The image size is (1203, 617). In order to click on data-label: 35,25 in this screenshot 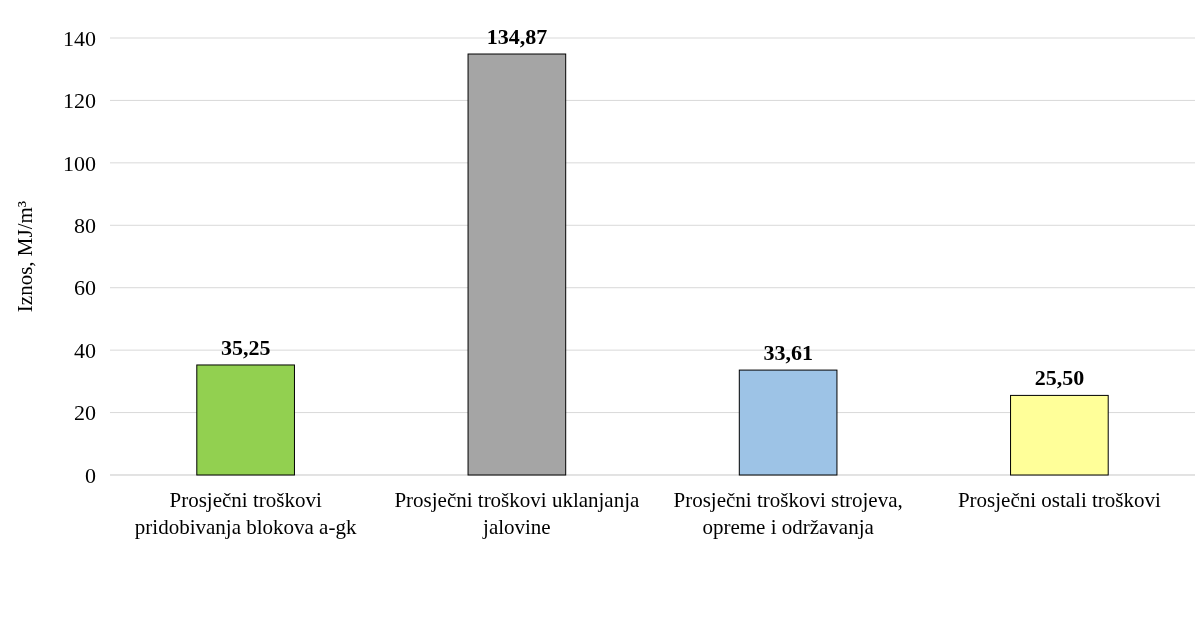, I will do `click(245, 347)`.